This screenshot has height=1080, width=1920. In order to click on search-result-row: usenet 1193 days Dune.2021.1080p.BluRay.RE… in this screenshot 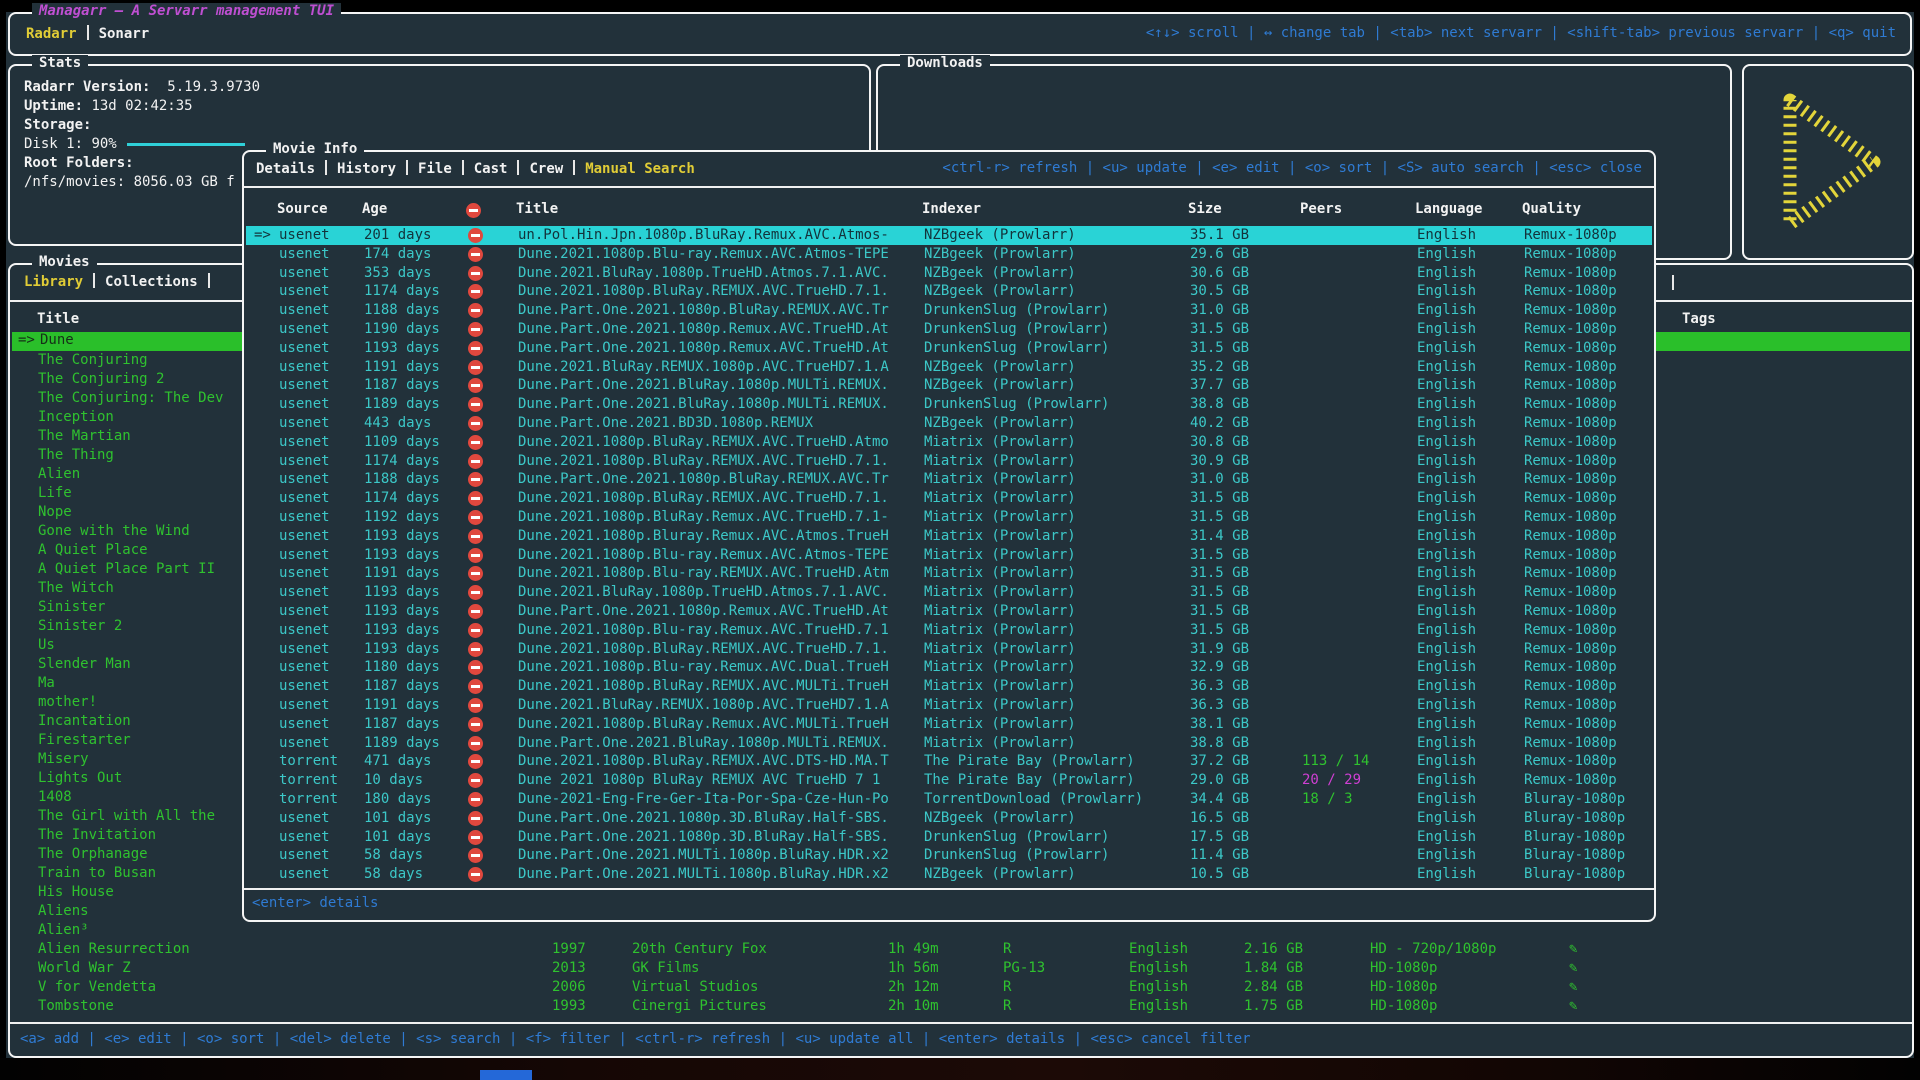, I will do `click(949, 649)`.